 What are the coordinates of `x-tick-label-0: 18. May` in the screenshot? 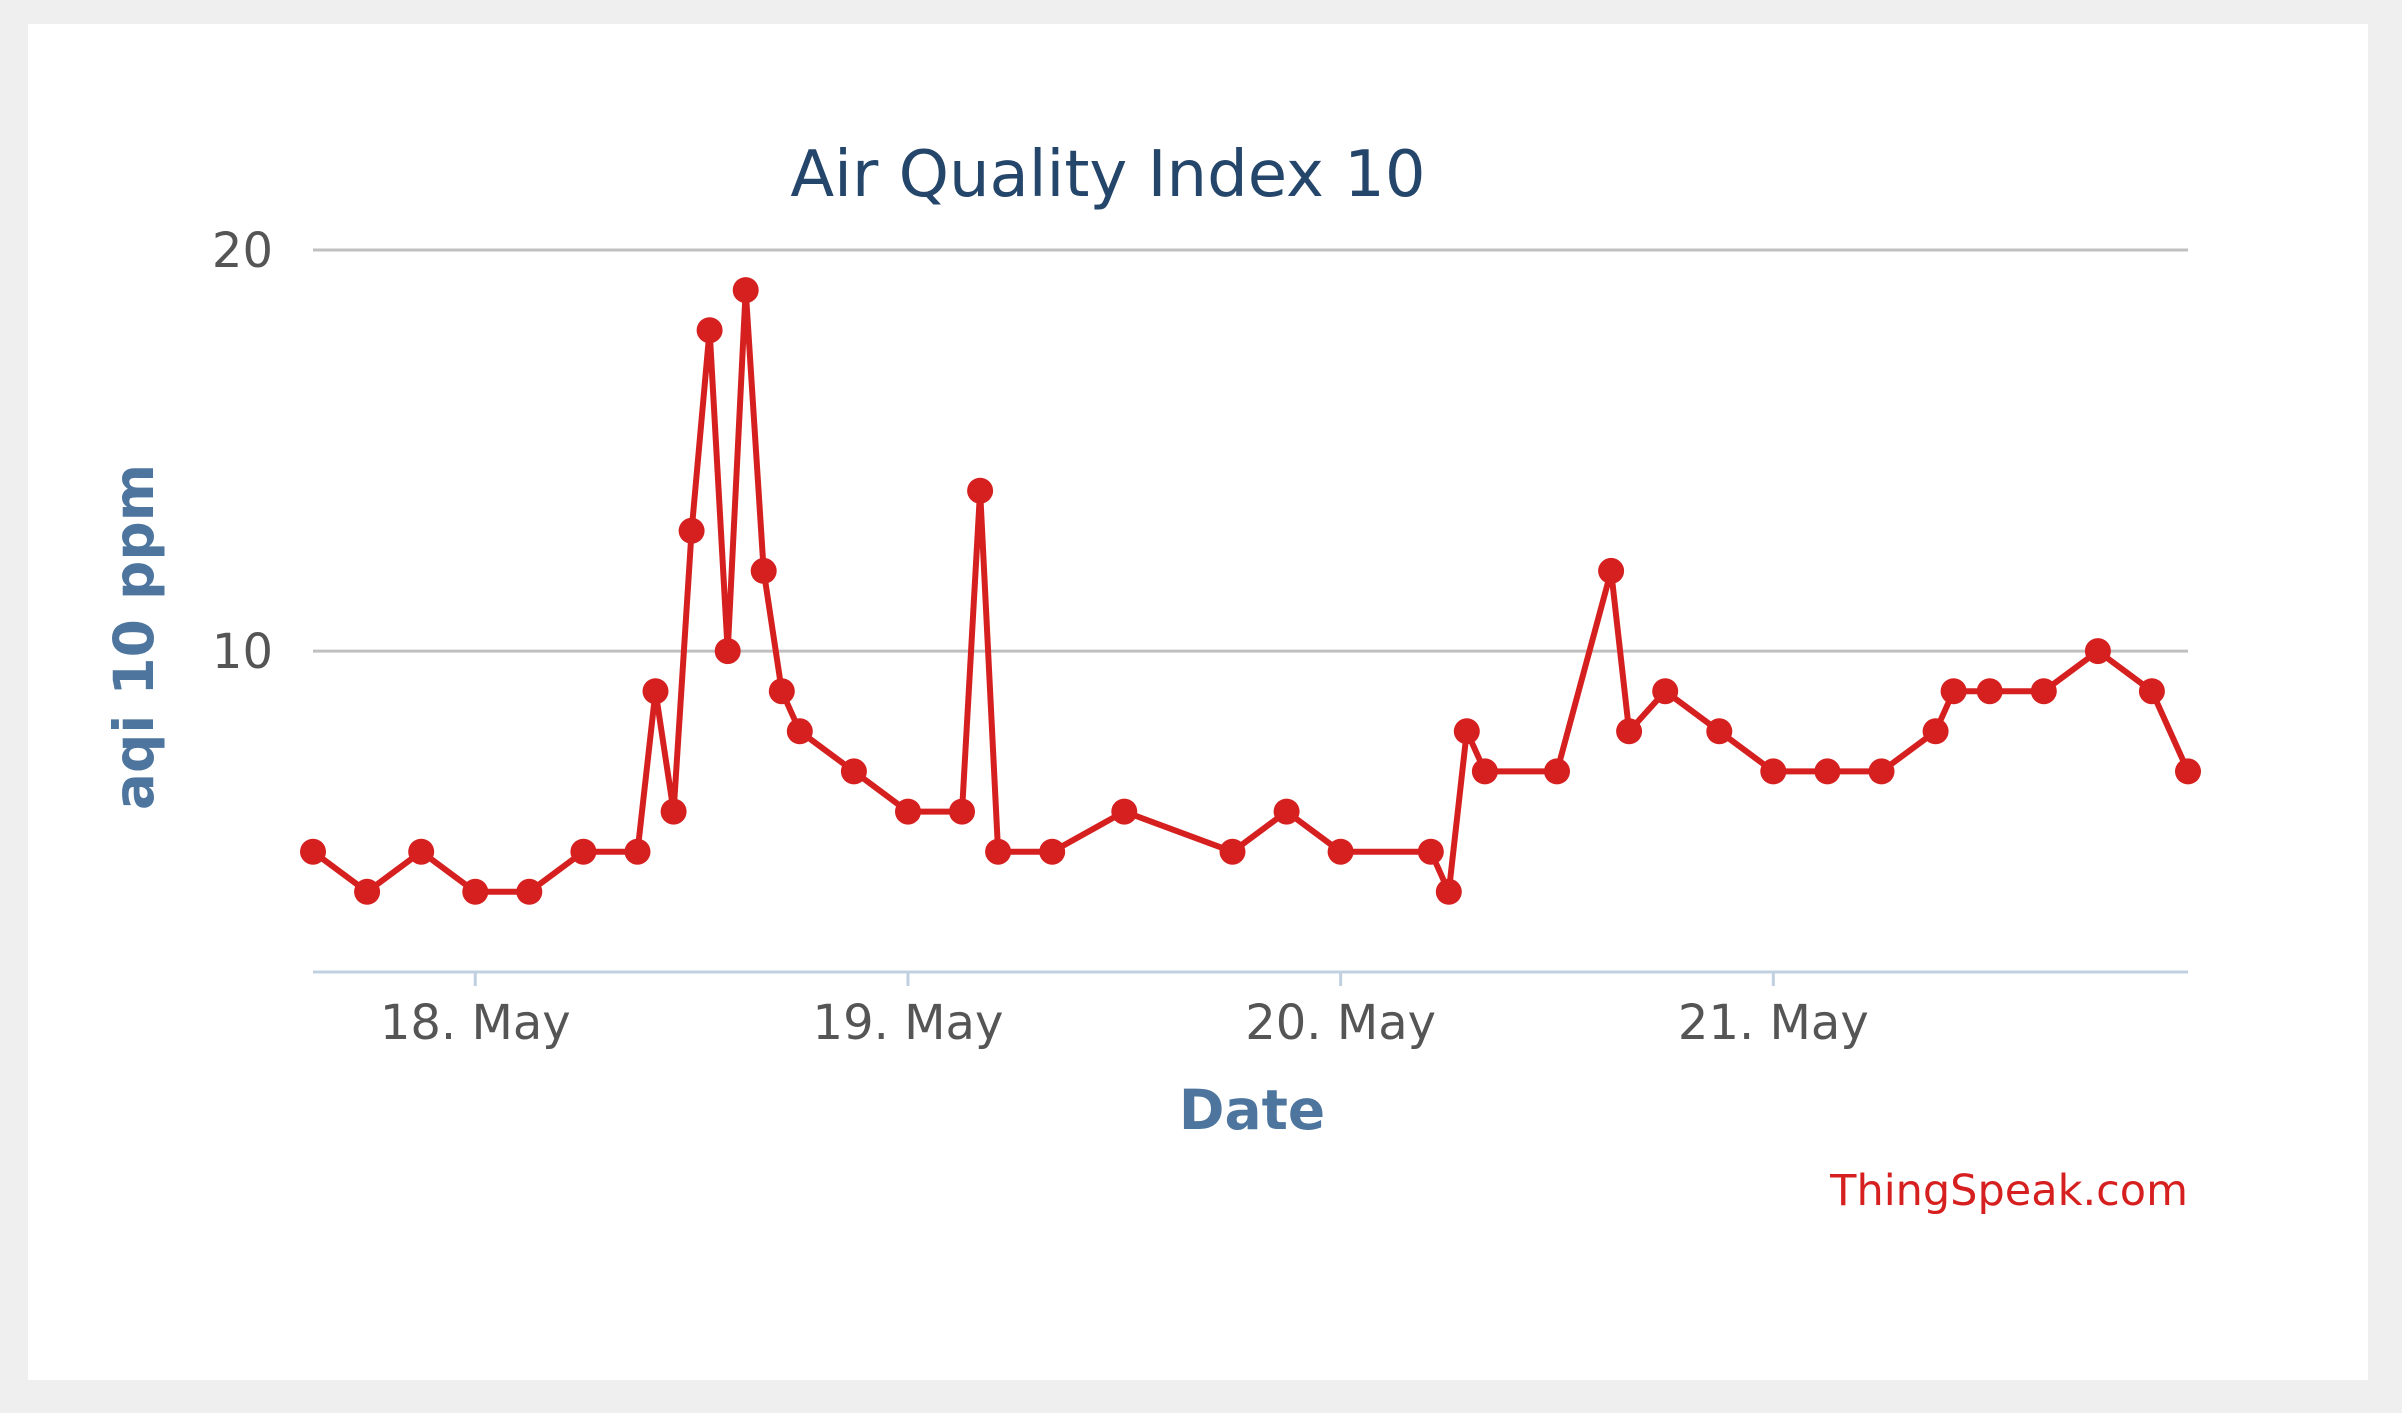 It's located at (475, 1023).